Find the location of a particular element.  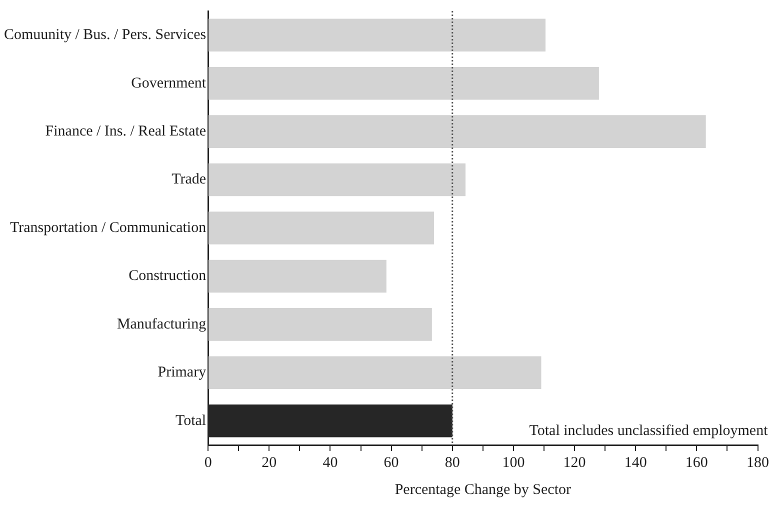

x-tick-label: 0 is located at coordinates (208, 462).